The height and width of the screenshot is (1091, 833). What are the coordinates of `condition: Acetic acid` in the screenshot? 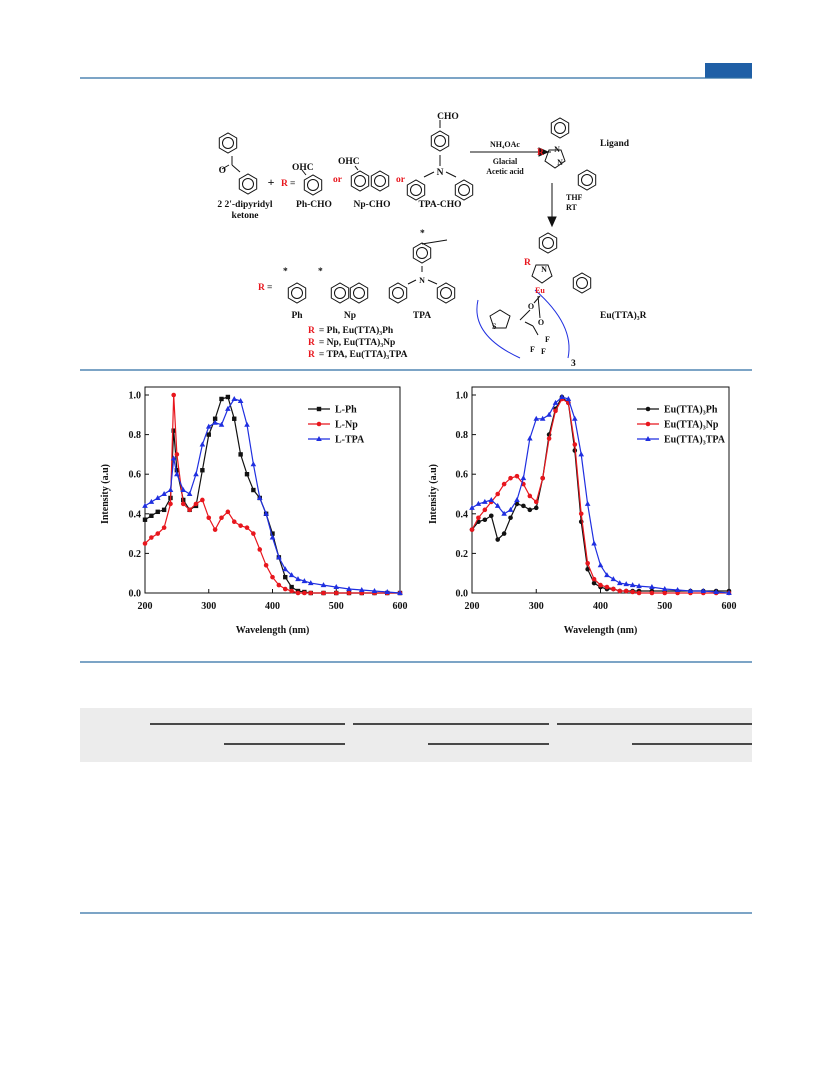 It's located at (505, 171).